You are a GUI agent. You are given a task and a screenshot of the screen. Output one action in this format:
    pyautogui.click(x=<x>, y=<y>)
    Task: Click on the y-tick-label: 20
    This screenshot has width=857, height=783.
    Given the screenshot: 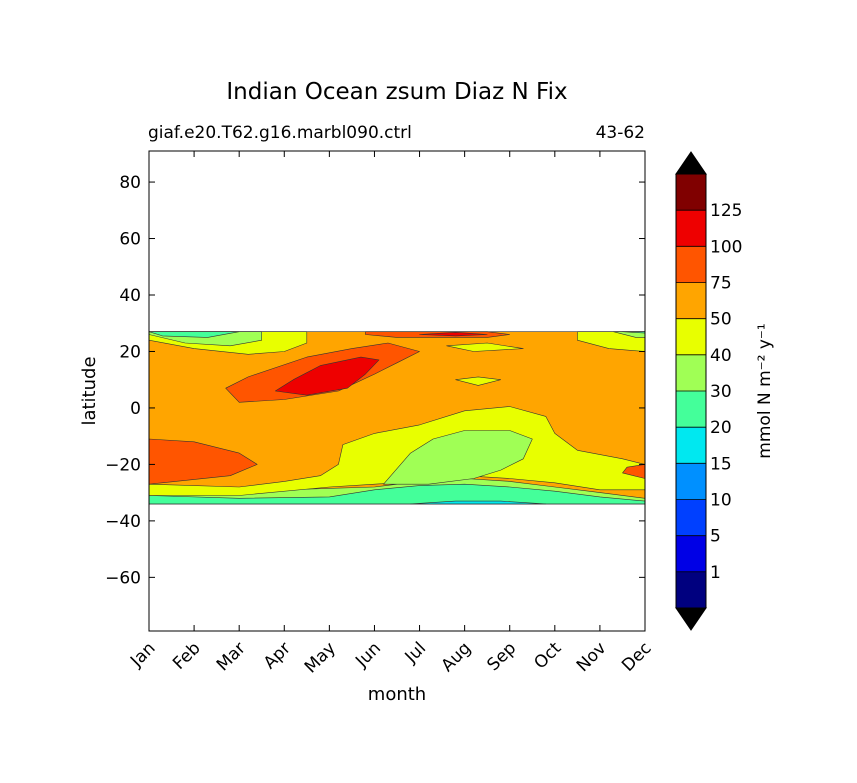 What is the action you would take?
    pyautogui.click(x=130, y=352)
    